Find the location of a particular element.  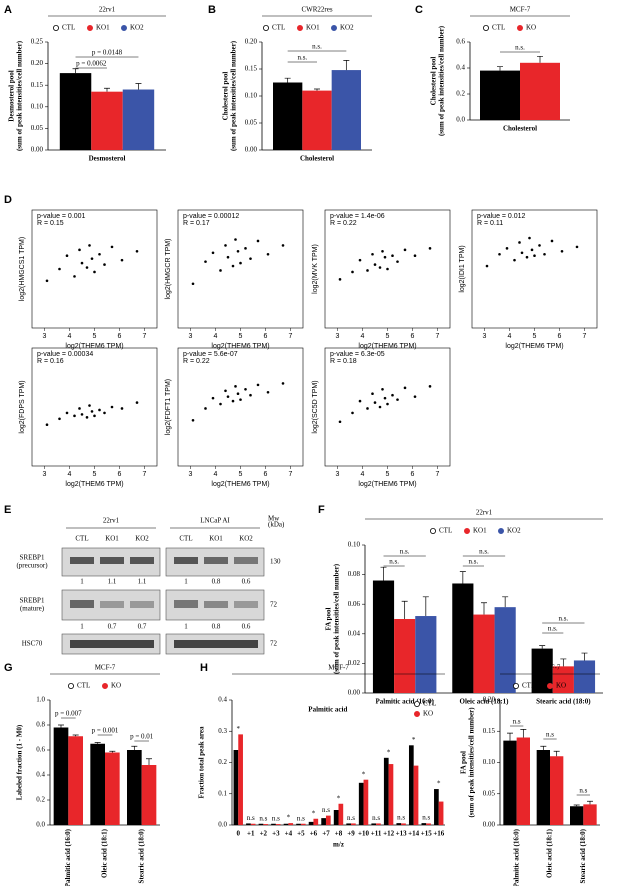

y-axis-label: (sum of peak intensities/cell number) is located at coordinates (234, 95).